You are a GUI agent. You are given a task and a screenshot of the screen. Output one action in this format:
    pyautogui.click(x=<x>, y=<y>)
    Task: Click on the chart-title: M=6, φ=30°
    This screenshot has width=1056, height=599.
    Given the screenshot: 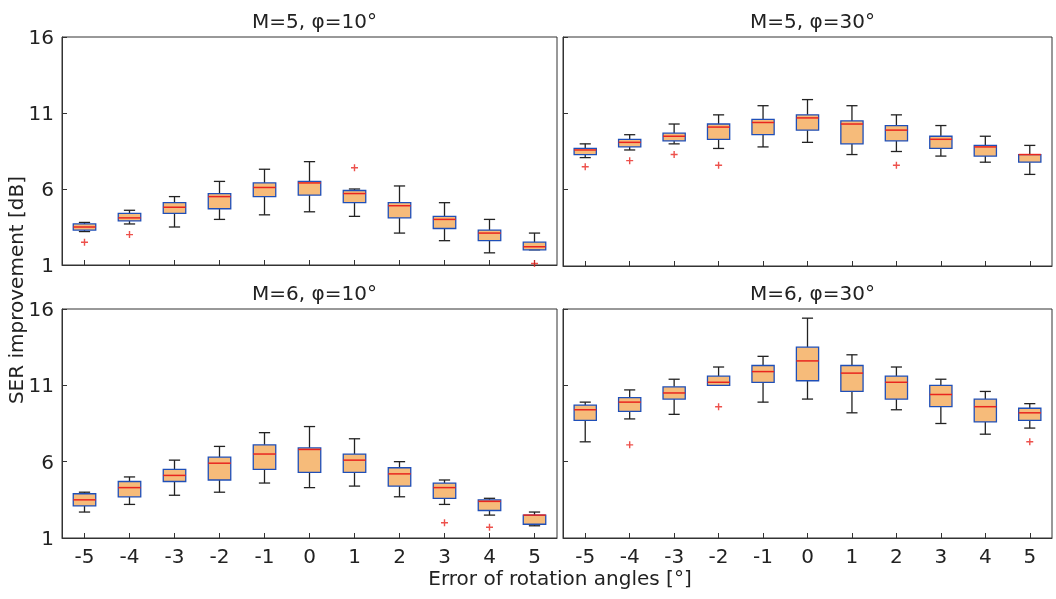 What is the action you would take?
    pyautogui.click(x=812, y=293)
    